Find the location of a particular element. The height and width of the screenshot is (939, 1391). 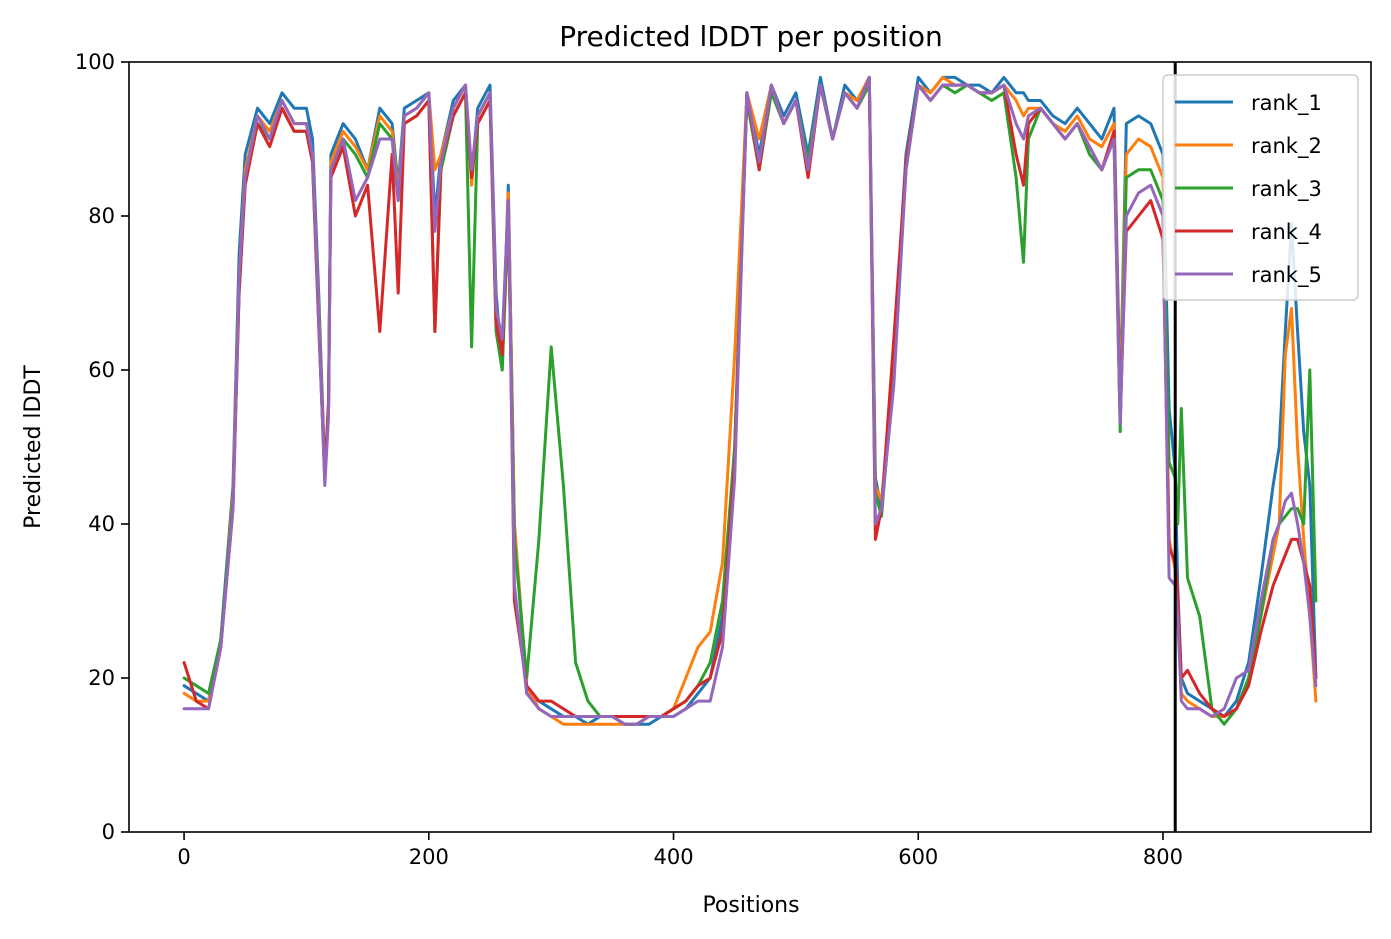

x-tick-label: 800 is located at coordinates (1163, 857).